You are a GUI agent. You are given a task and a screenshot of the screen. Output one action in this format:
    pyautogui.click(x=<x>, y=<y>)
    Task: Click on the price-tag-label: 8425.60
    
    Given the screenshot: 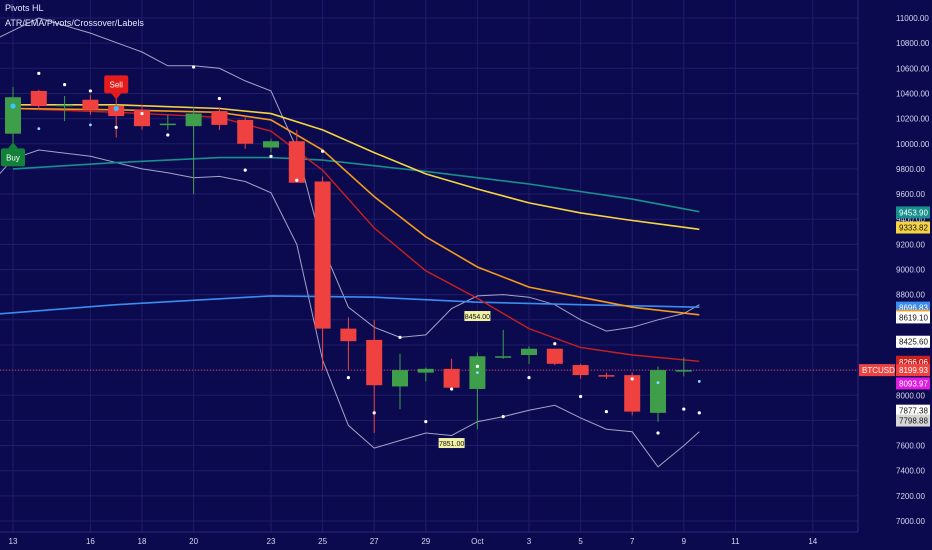 What is the action you would take?
    pyautogui.click(x=913, y=342)
    